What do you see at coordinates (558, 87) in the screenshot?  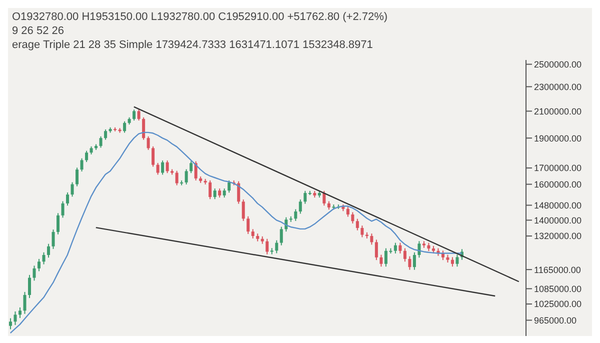 I see `y-tick-label: 2300000.00` at bounding box center [558, 87].